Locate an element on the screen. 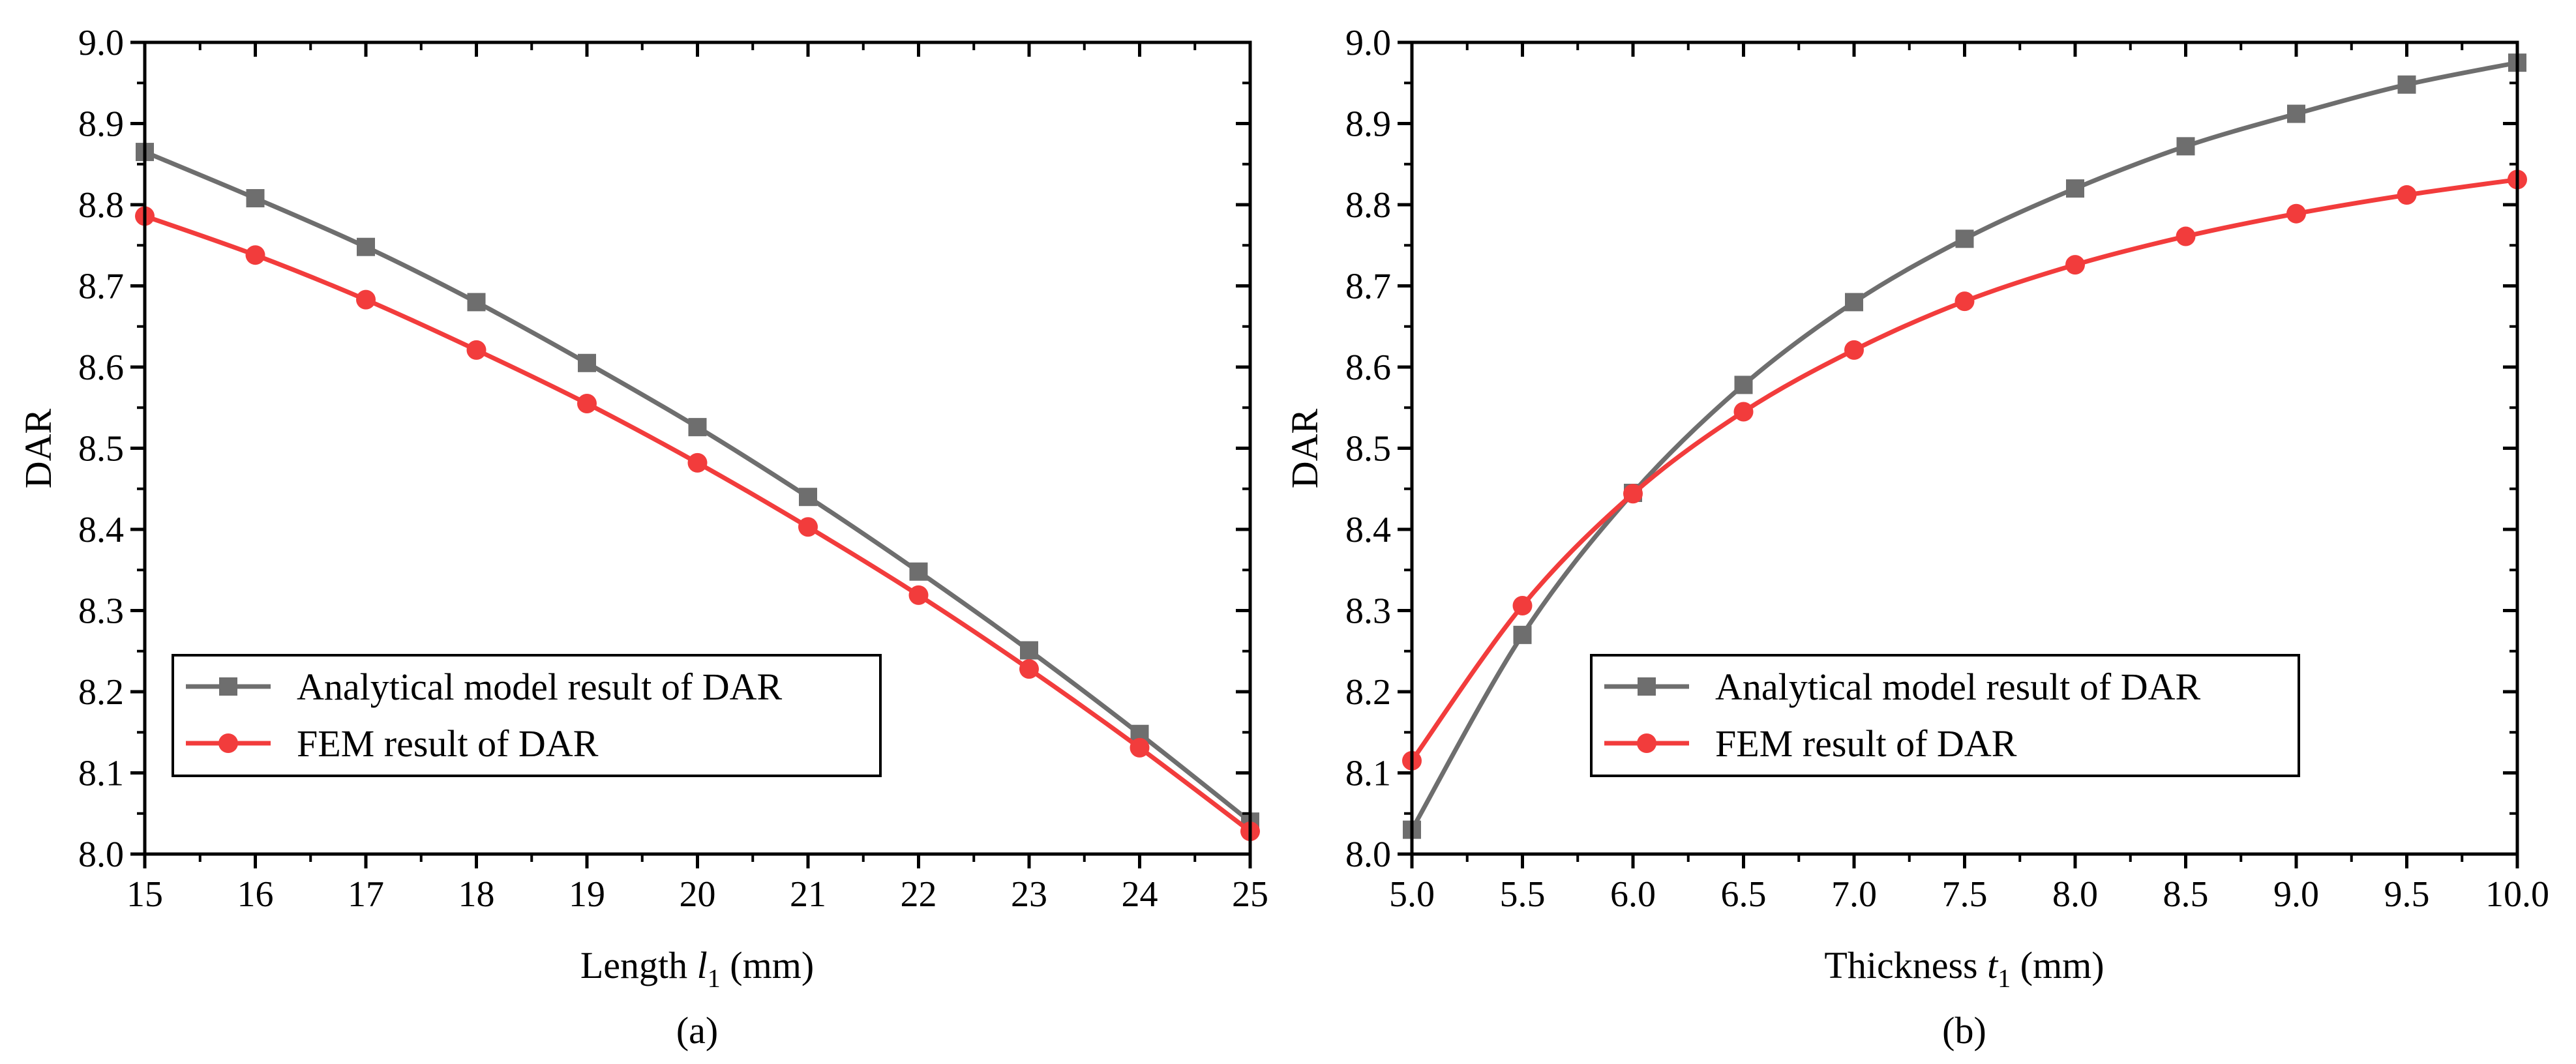 The height and width of the screenshot is (1064, 2576). panel-b-y-tick-label: 8.6 is located at coordinates (1368, 367).